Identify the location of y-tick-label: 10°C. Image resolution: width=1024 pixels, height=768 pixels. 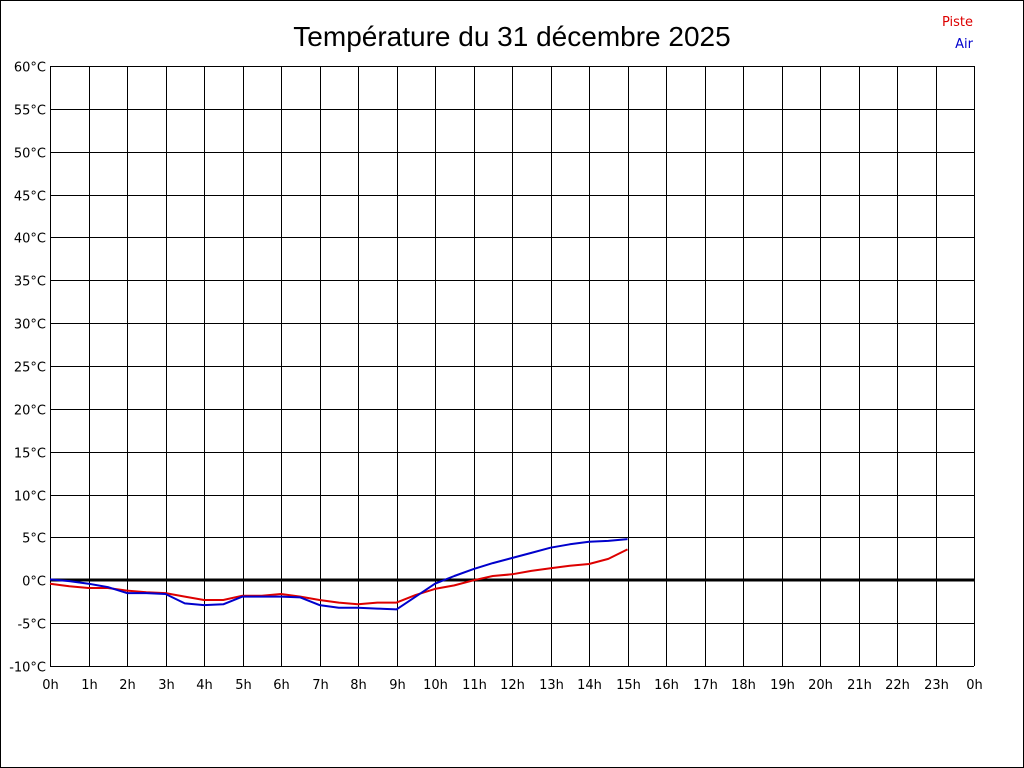
(30, 497).